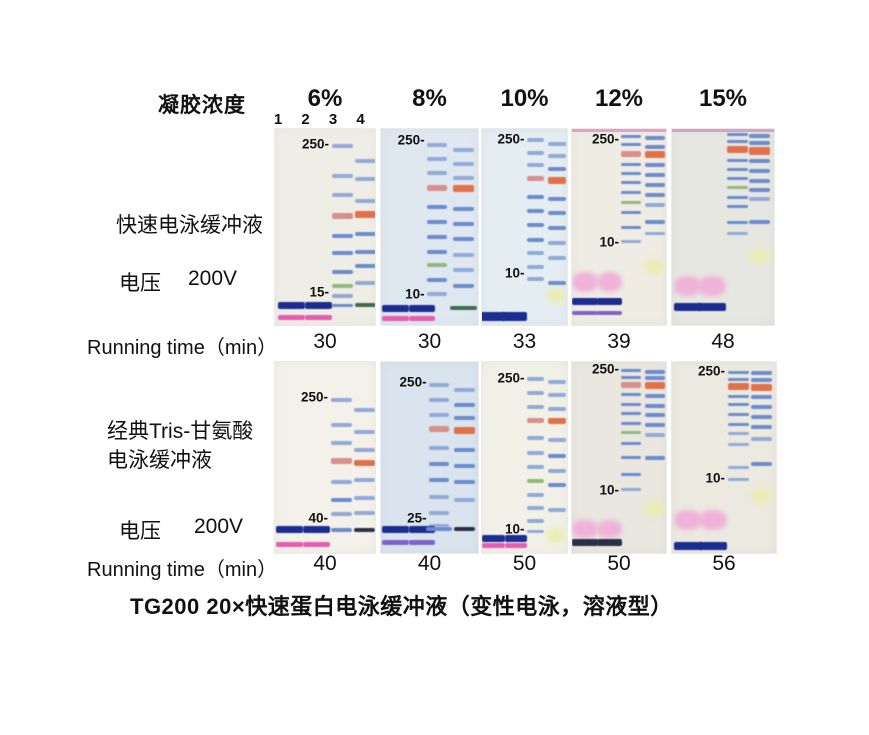 This screenshot has width=869, height=735. I want to click on gel-photo-row1-15%, so click(723, 227).